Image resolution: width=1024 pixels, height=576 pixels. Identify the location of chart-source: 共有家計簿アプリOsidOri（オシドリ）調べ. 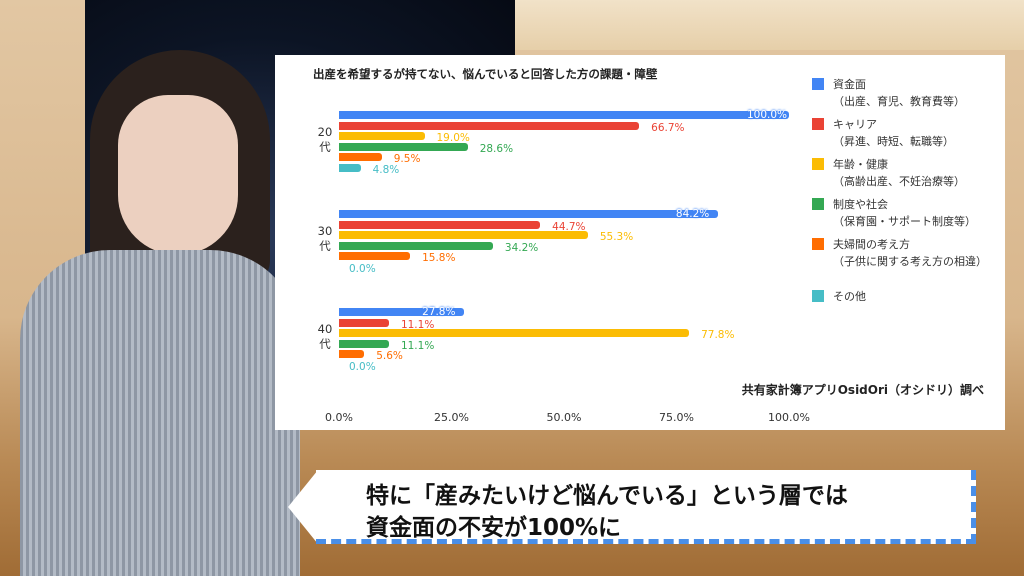
(862, 390).